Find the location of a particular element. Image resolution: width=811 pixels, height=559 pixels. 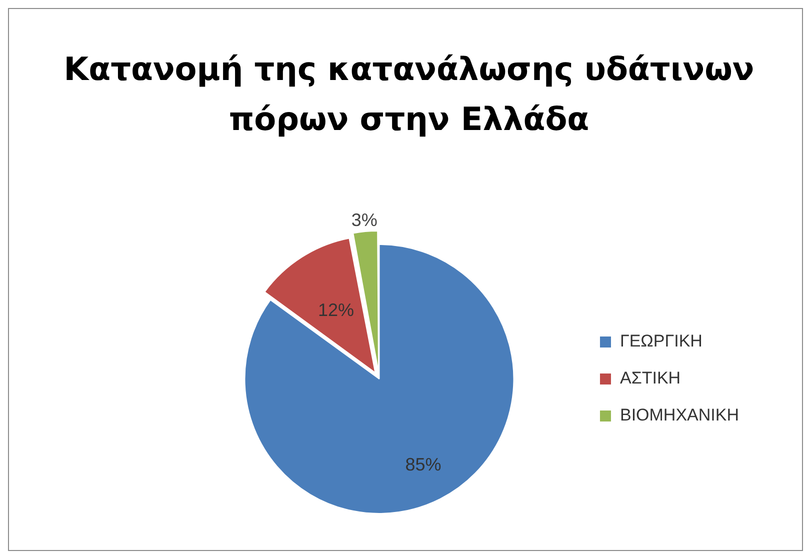

legend-label: ΓΕΩΡΓΙΚΗ is located at coordinates (661, 341).